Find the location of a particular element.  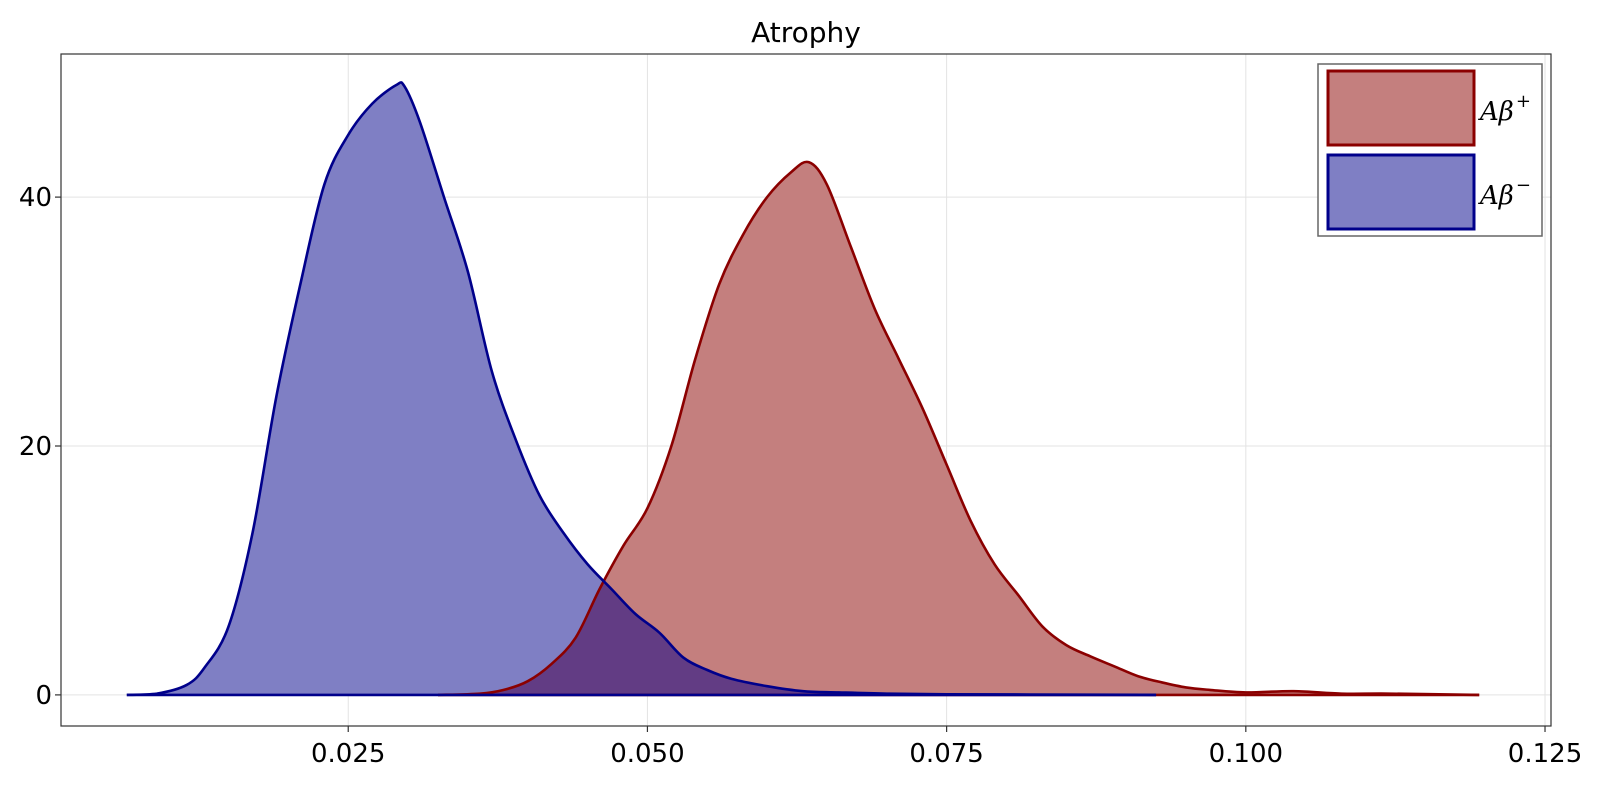

x-axis-ticks: 0.025 0.050 0.075 0.100 0.125 is located at coordinates (946, 747).